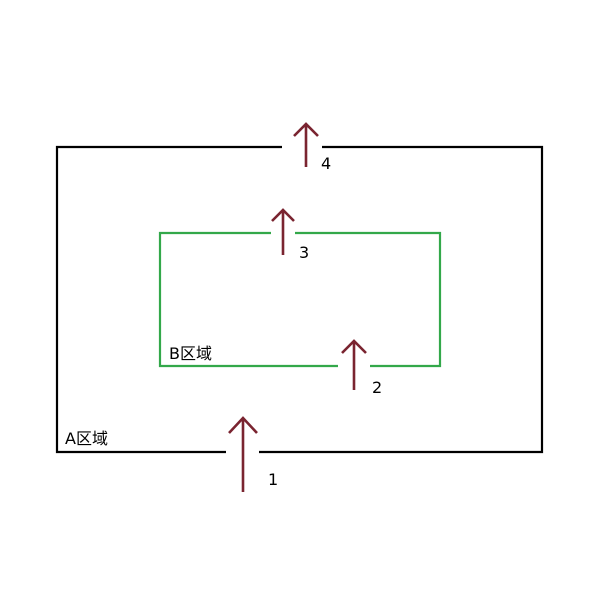 The image size is (600, 600). What do you see at coordinates (377, 387) in the screenshot?
I see `arrow-2-label: 2` at bounding box center [377, 387].